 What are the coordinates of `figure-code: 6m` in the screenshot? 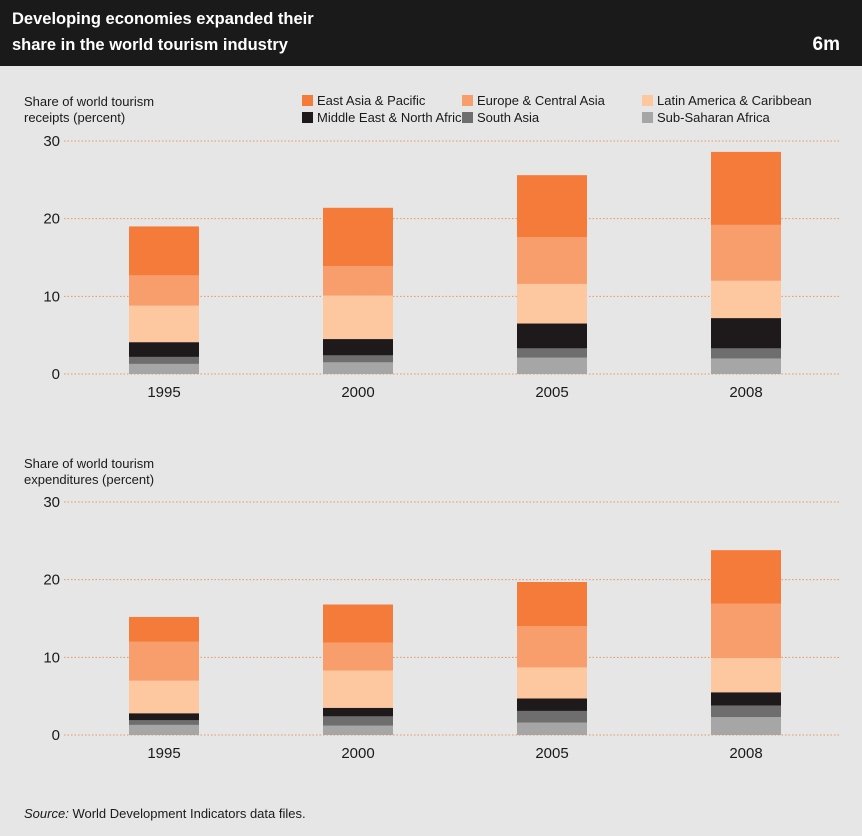 It's located at (826, 44).